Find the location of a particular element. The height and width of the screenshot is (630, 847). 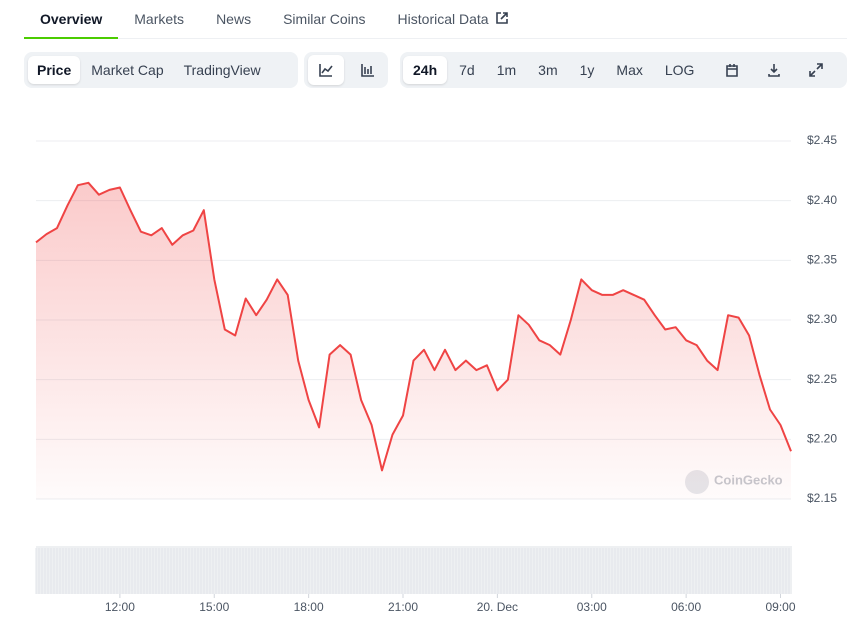

y-tick-label: $2.45 is located at coordinates (822, 140).